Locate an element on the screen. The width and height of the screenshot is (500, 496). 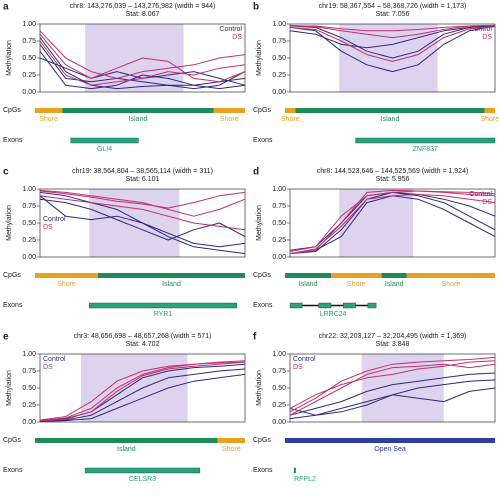
panel-stat: Stat: 3.848 is located at coordinates (393, 344).